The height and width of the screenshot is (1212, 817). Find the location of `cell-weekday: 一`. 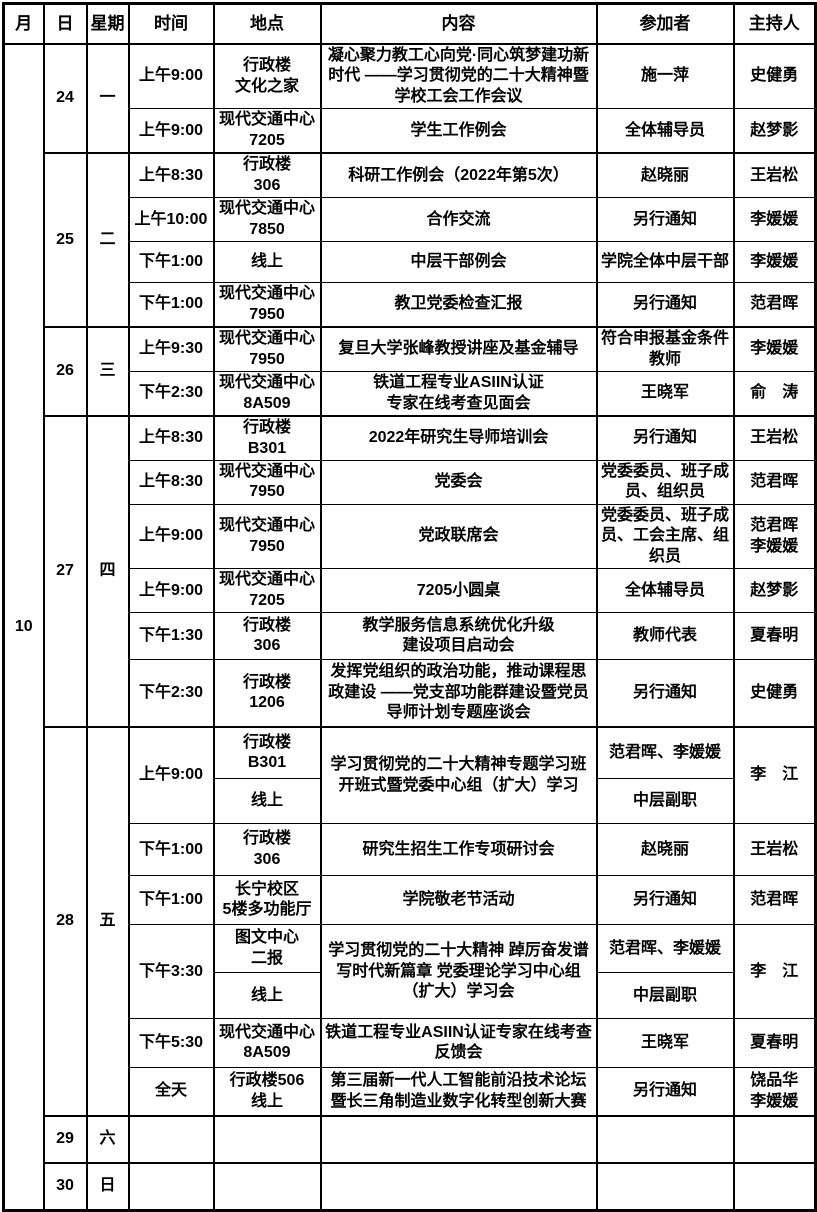

cell-weekday: 一 is located at coordinates (107, 98).